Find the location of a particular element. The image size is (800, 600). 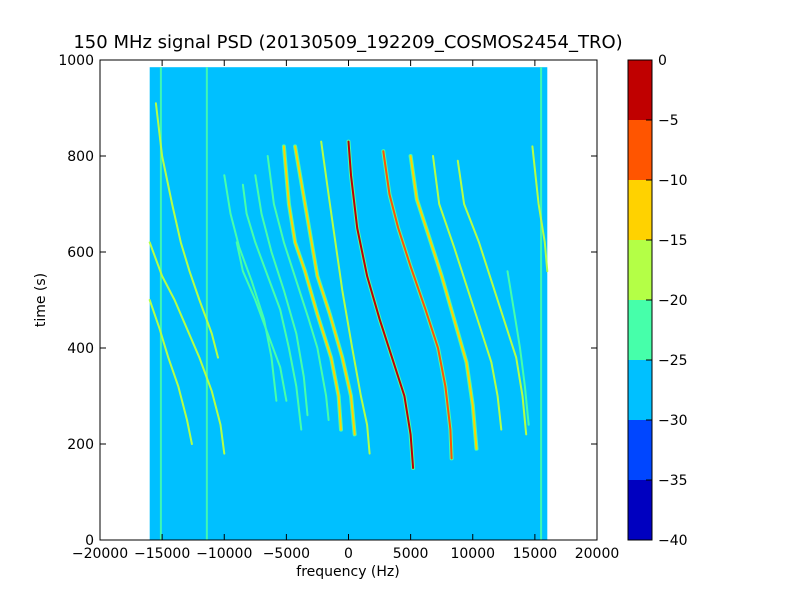

colorbar-tick-label: −40 is located at coordinates (673, 541).